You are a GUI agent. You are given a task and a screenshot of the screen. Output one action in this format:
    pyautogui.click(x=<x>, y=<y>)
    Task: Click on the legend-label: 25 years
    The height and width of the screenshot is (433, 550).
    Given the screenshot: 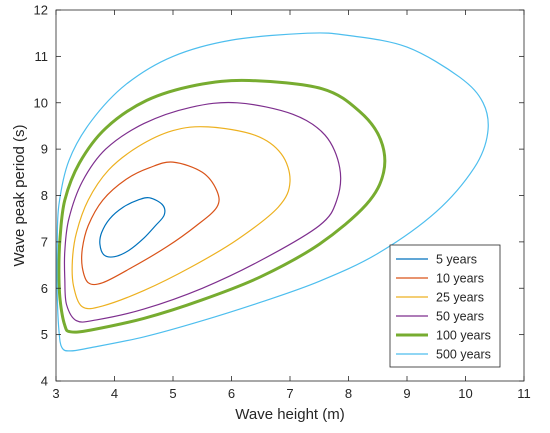 What is the action you would take?
    pyautogui.click(x=460, y=298)
    